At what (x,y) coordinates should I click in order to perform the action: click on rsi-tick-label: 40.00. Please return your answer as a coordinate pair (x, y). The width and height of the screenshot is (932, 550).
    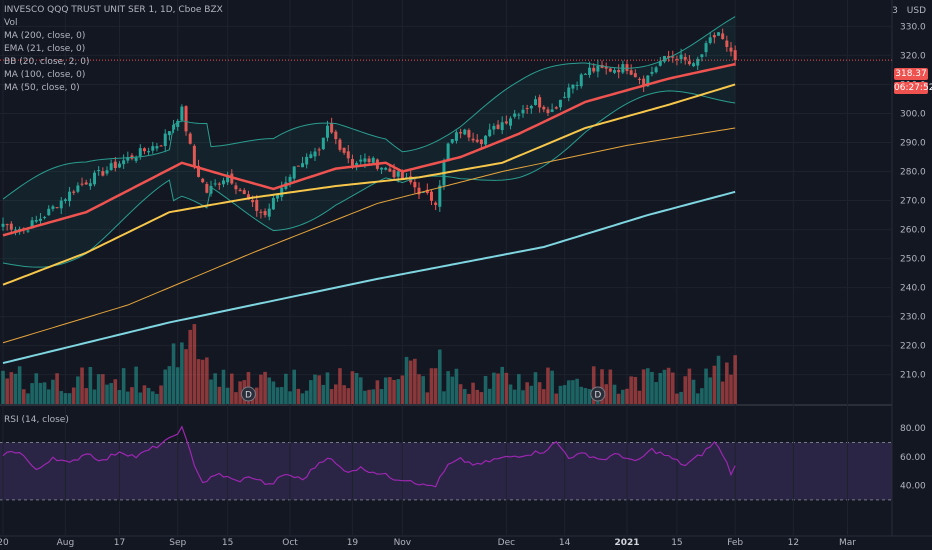
    Looking at the image, I should click on (913, 487).